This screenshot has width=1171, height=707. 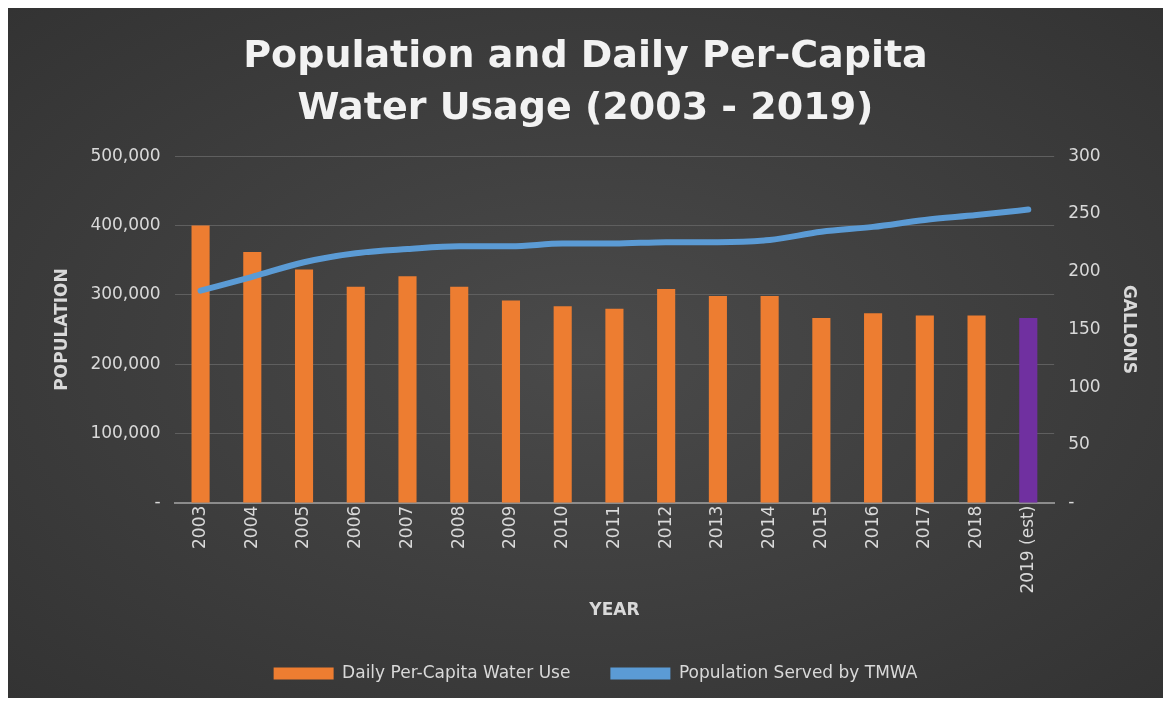 I want to click on x-tick-label: 2019 (est), so click(x=1026, y=549).